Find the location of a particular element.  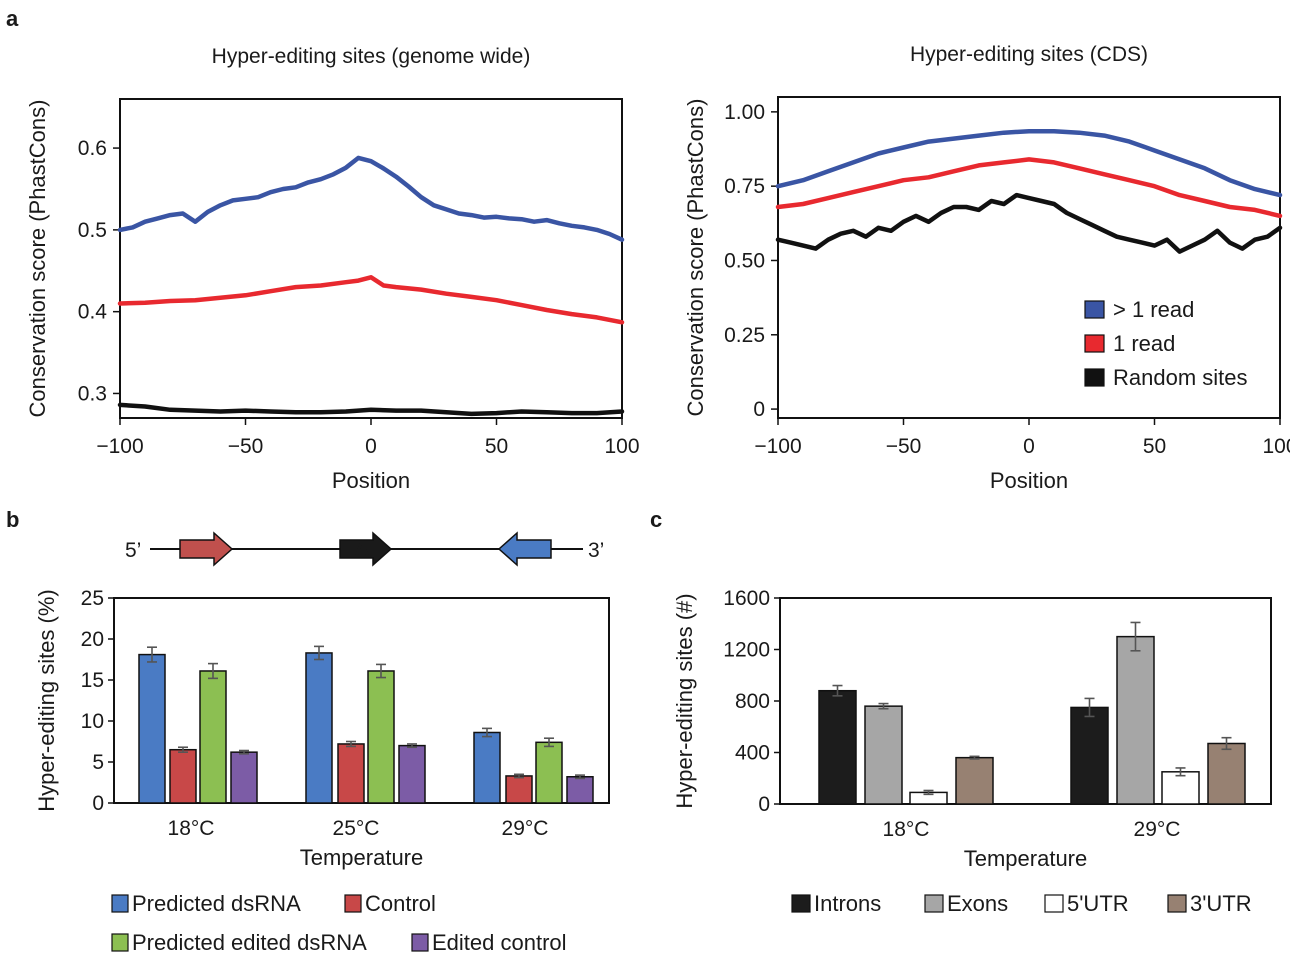

y-tick-label: 0.3 is located at coordinates (92, 393).